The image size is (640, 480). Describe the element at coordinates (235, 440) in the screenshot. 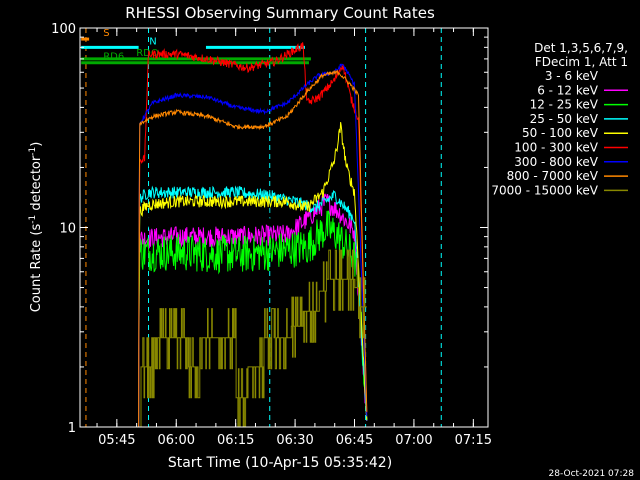

I see `x-tick-label-2: 06:15` at that location.